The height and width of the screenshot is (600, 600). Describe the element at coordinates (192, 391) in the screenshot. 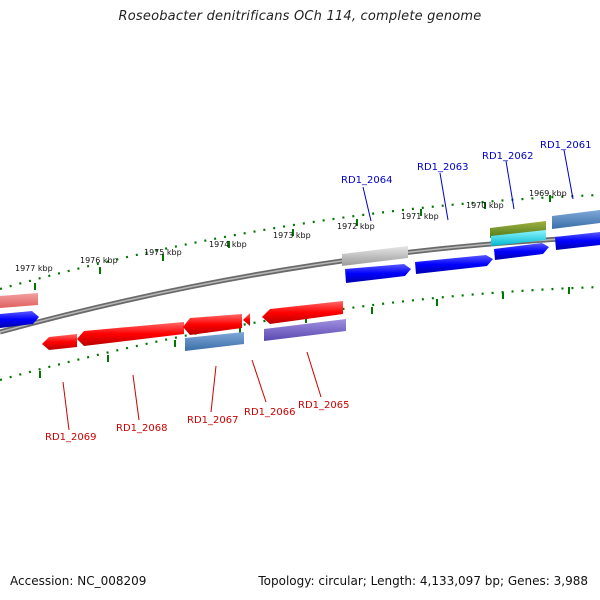

I see `reverse-label-leaders` at that location.